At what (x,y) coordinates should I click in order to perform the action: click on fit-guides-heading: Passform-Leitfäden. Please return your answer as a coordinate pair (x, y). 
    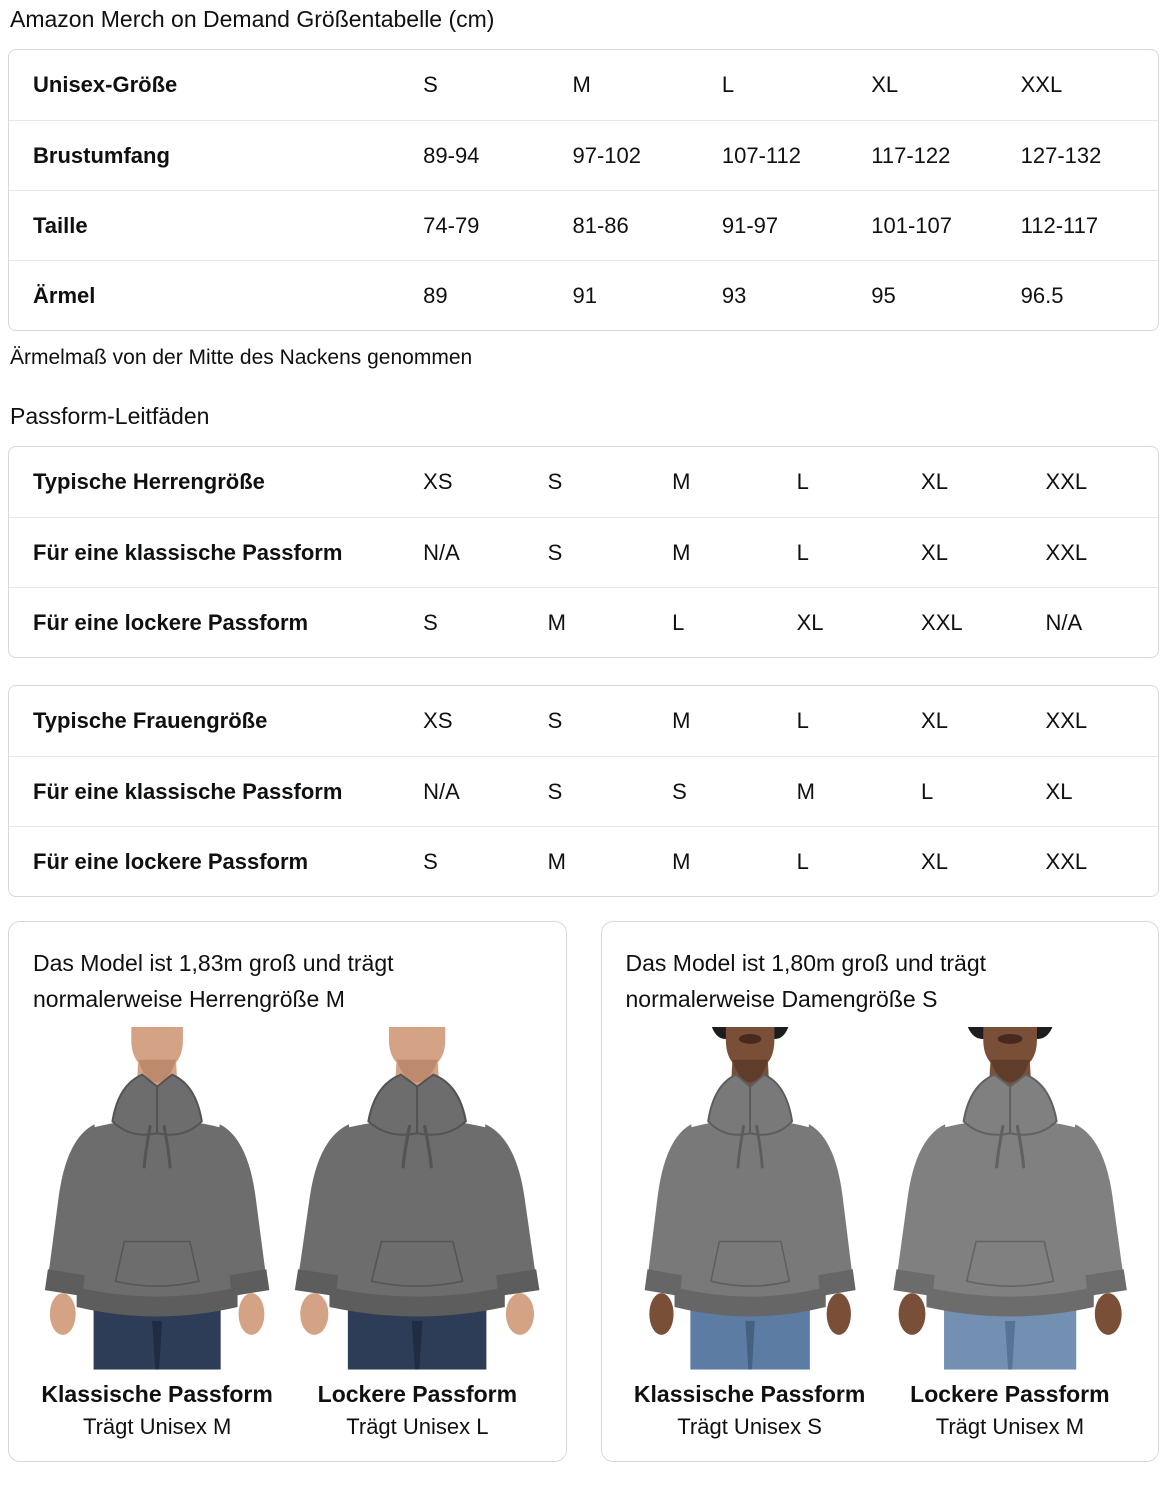
    Looking at the image, I should click on (110, 416).